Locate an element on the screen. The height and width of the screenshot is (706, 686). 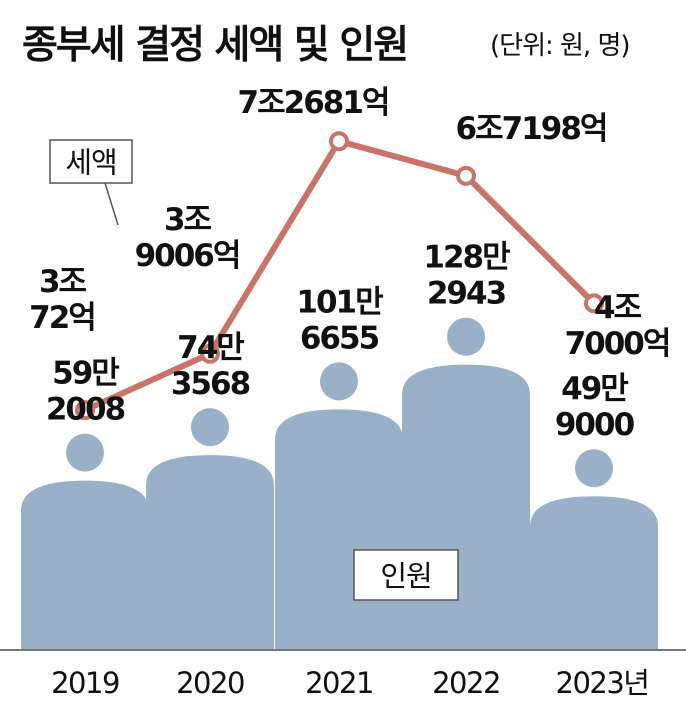
people-label-2019: 59만 2008 is located at coordinates (85, 392).